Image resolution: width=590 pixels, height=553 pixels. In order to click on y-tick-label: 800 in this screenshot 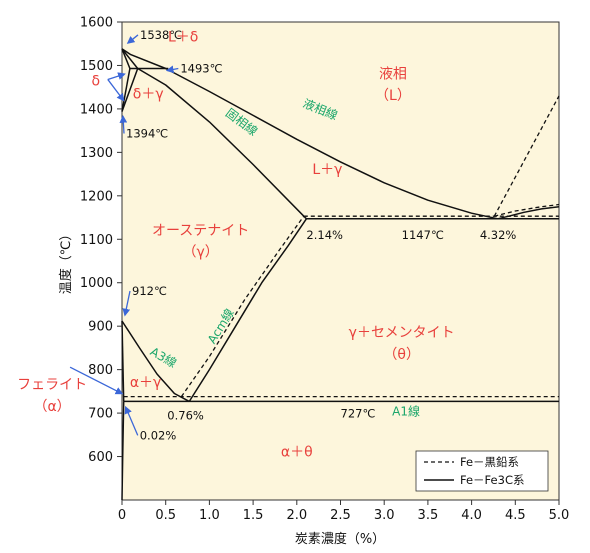, I will do `click(100, 370)`.